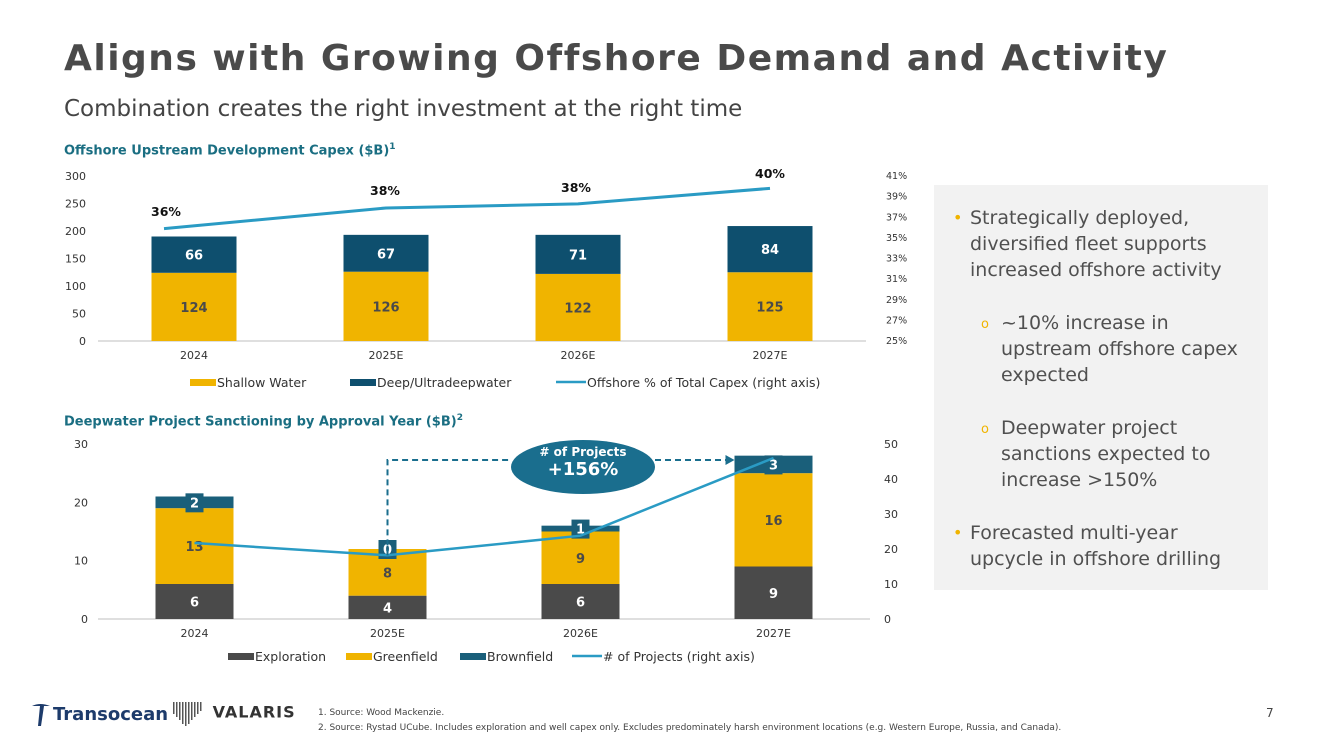  I want to click on bullet-line: upstream offshore capex, so click(1119, 349).